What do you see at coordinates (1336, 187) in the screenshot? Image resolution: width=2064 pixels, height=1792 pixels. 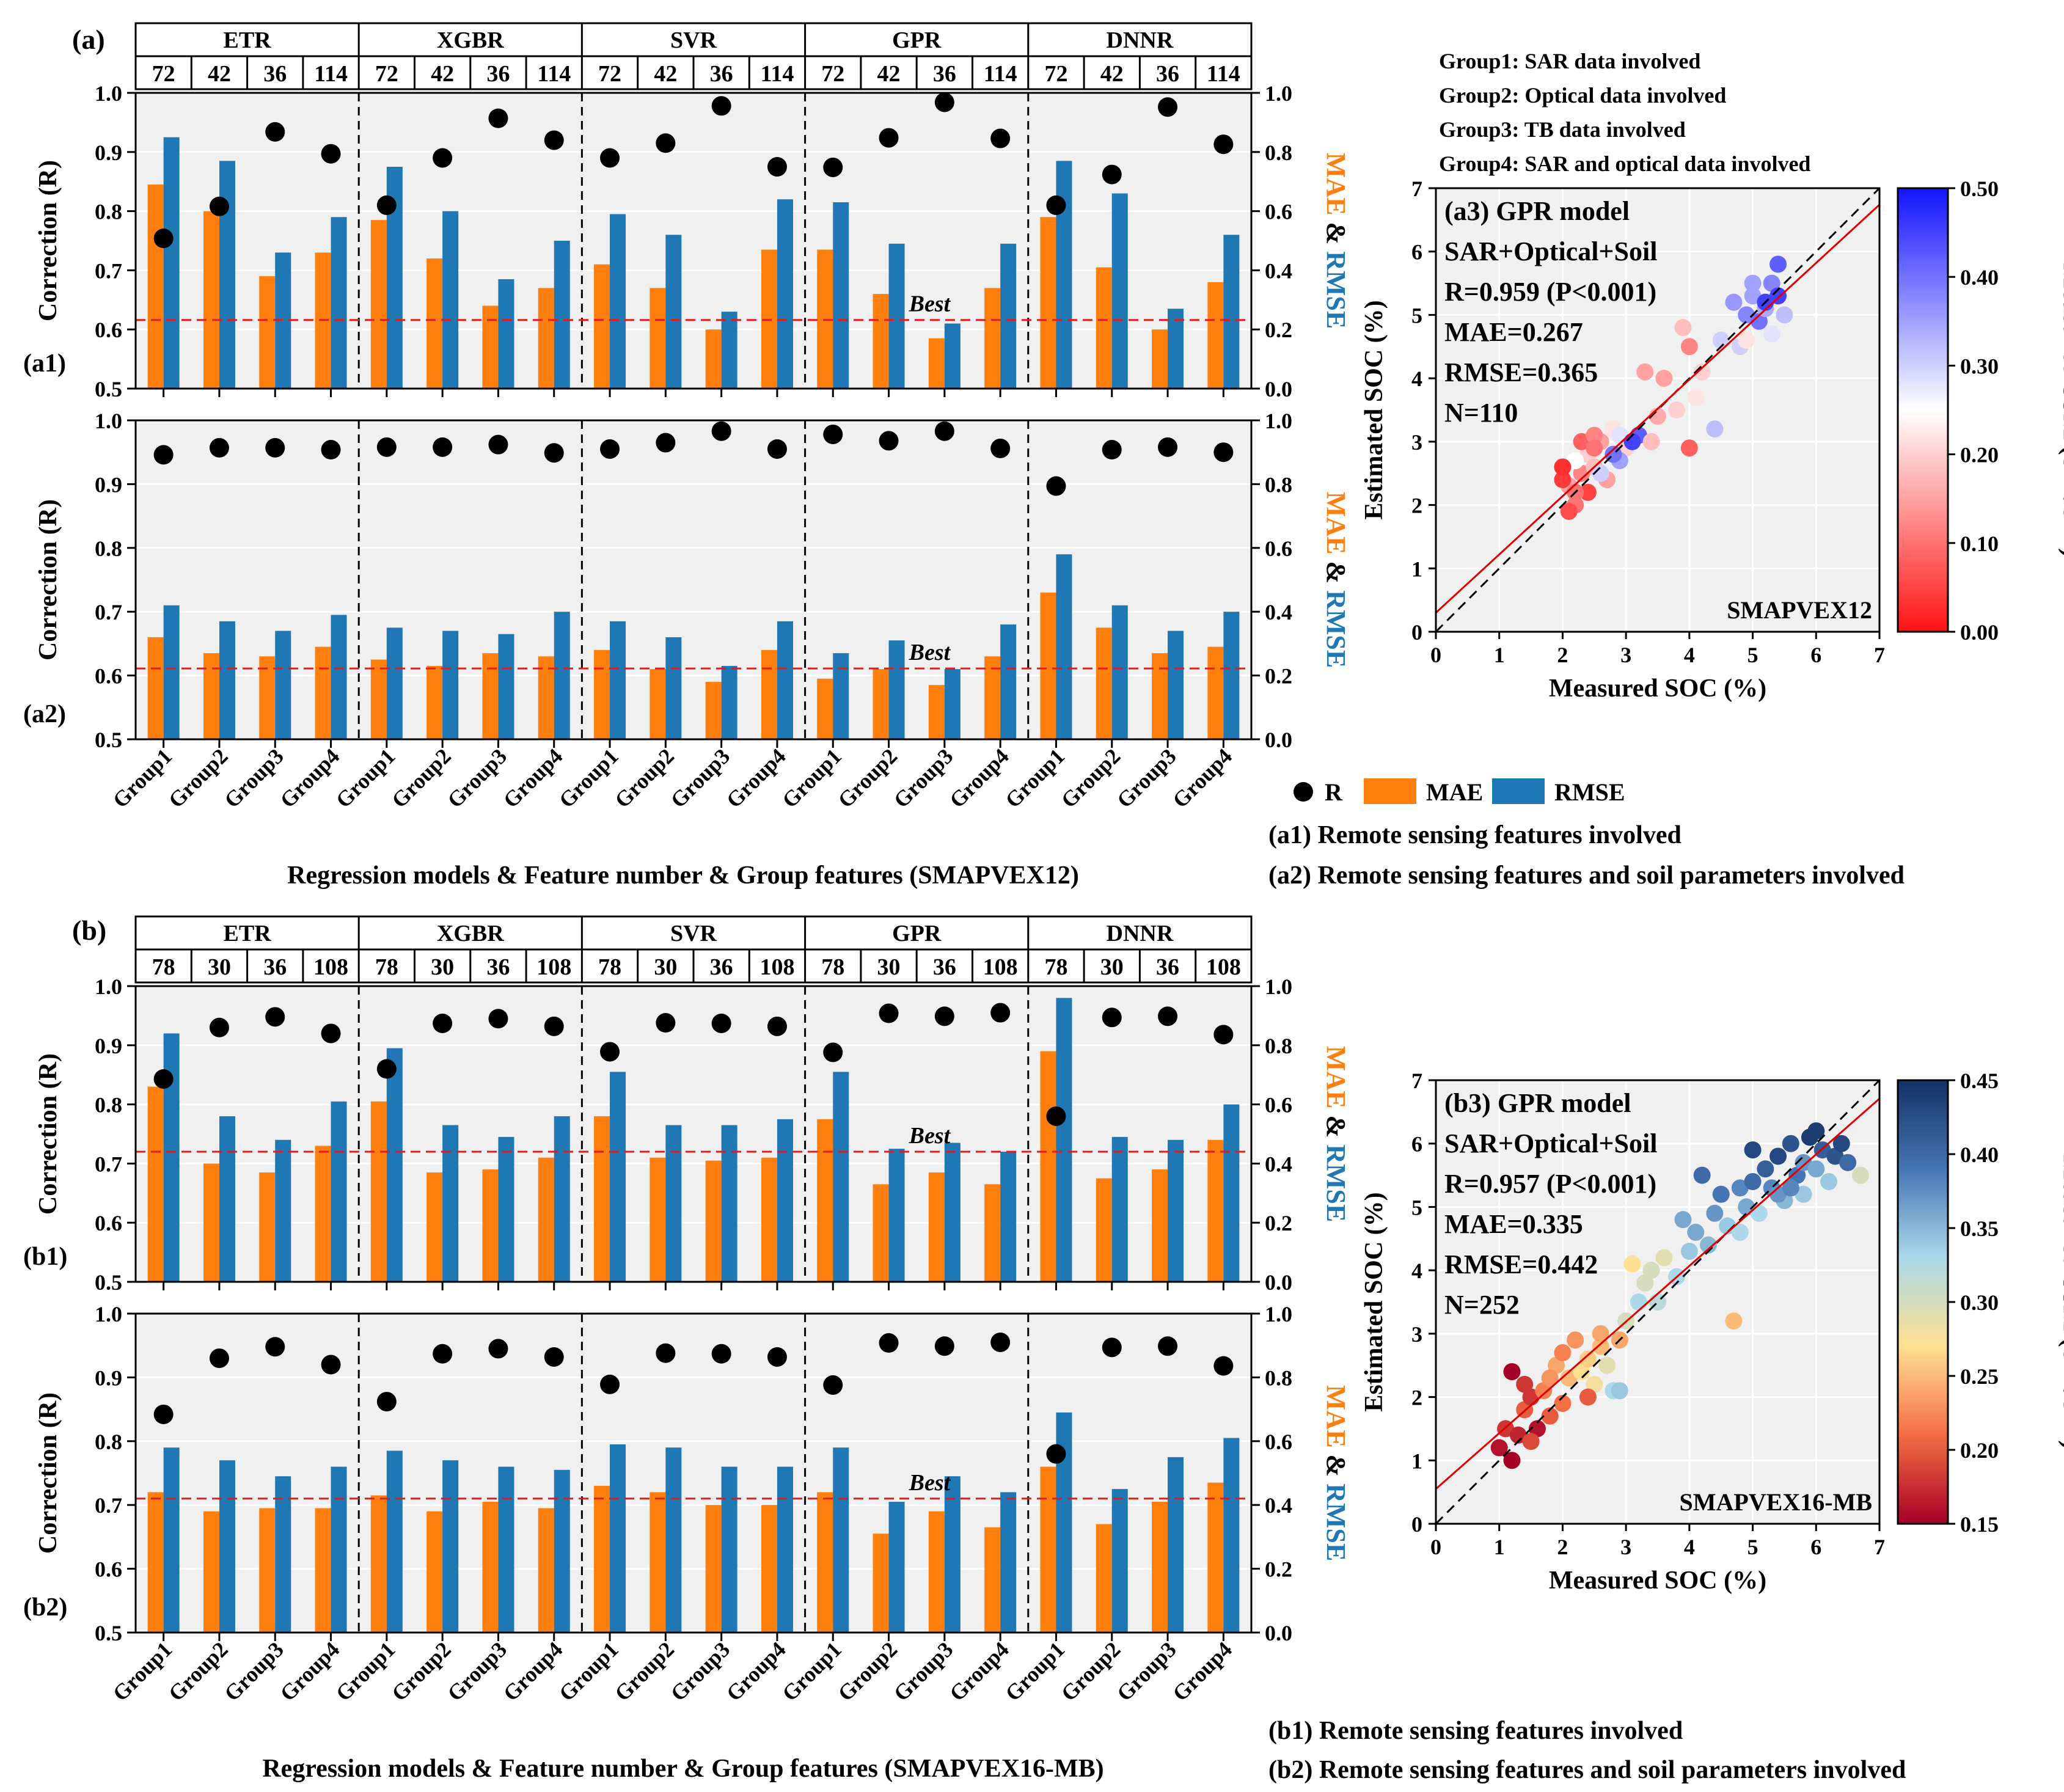 I see `y2-label-mae: MAE` at bounding box center [1336, 187].